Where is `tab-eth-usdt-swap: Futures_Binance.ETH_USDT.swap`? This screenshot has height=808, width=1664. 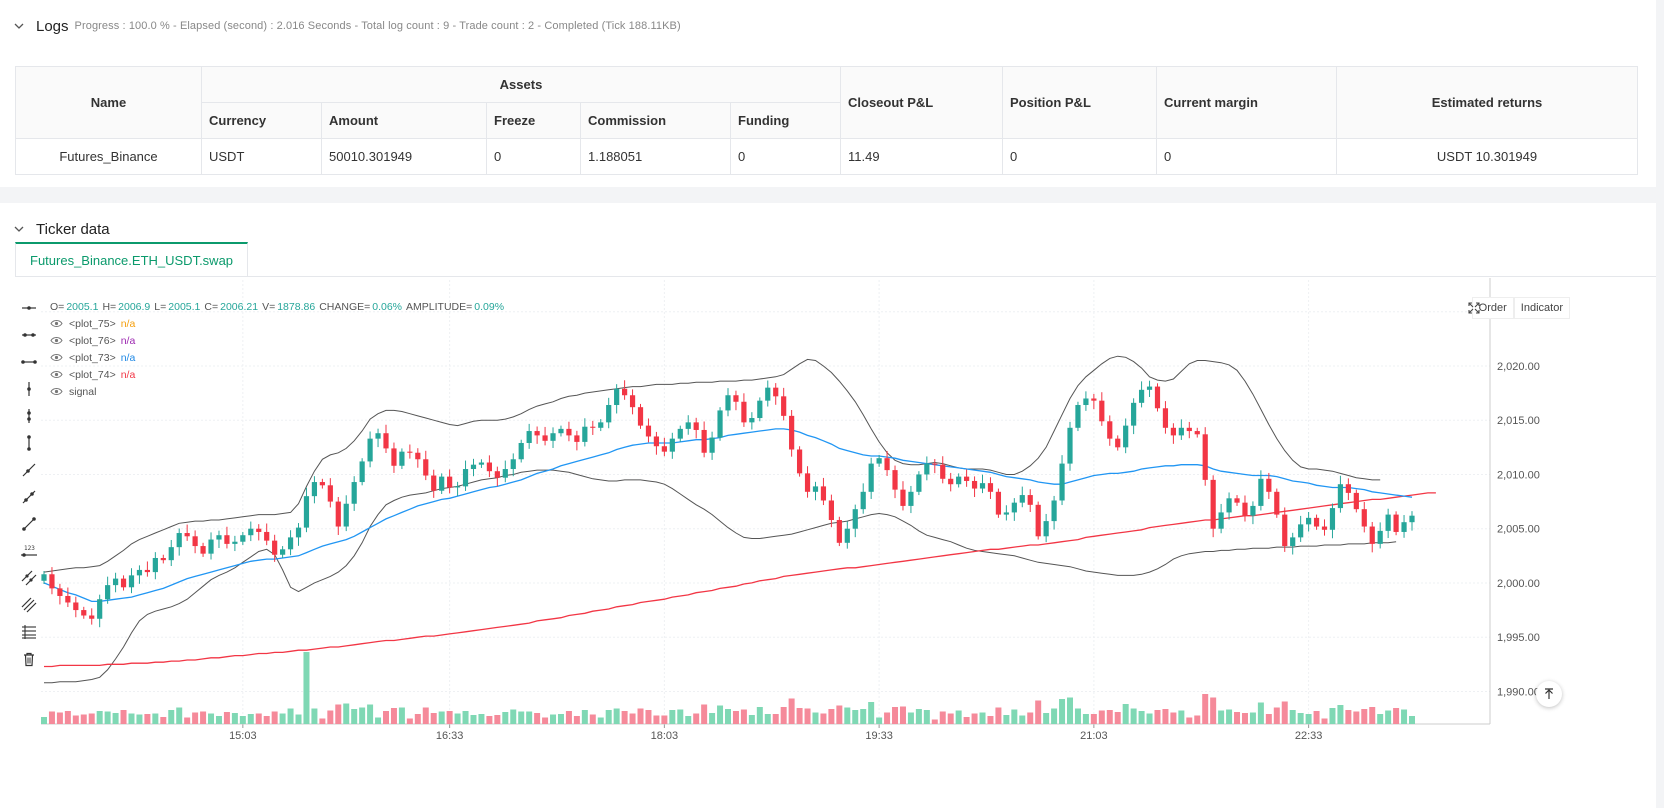
tab-eth-usdt-swap: Futures_Binance.ETH_USDT.swap is located at coordinates (132, 259).